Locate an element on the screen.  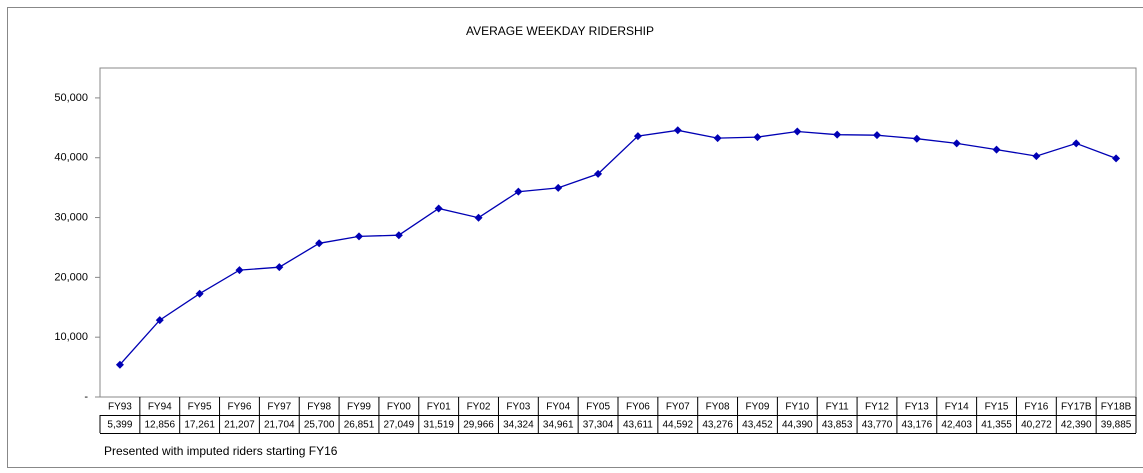
table-value: 34,324 is located at coordinates (518, 425).